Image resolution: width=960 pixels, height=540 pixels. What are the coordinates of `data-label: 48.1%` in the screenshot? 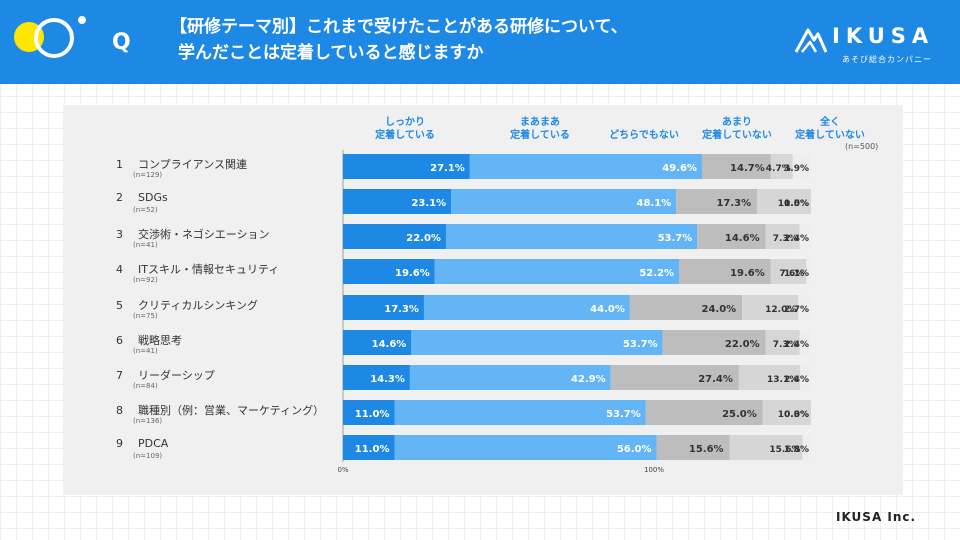 It's located at (654, 203).